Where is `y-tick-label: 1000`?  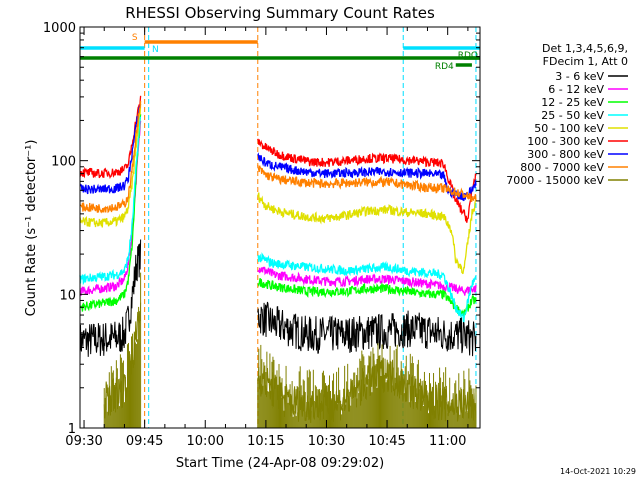 y-tick-label: 1000 is located at coordinates (59, 28).